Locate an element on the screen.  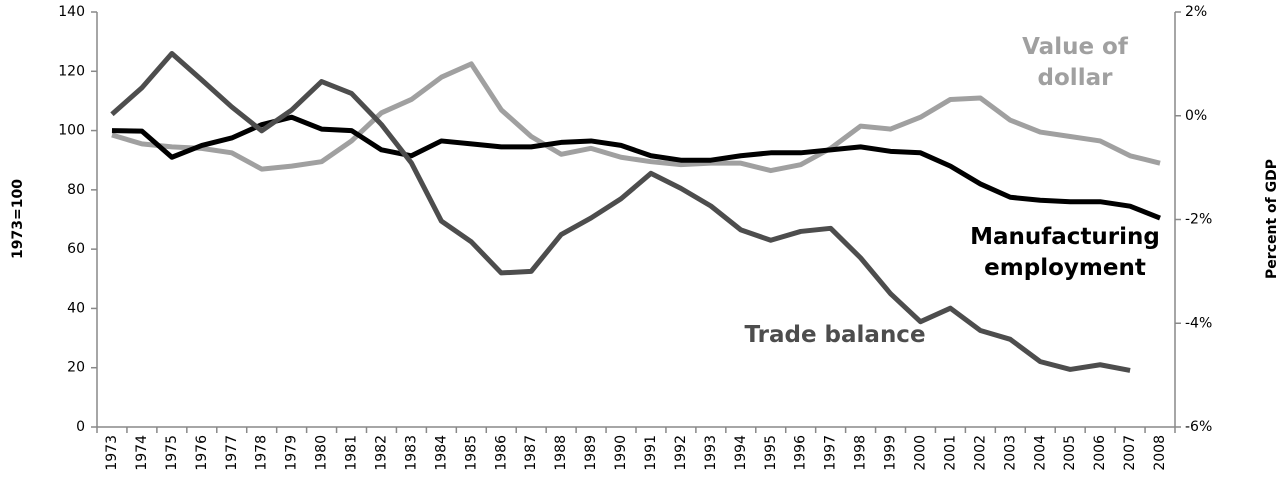
x-tick-label: 1974 is located at coordinates (142, 453).